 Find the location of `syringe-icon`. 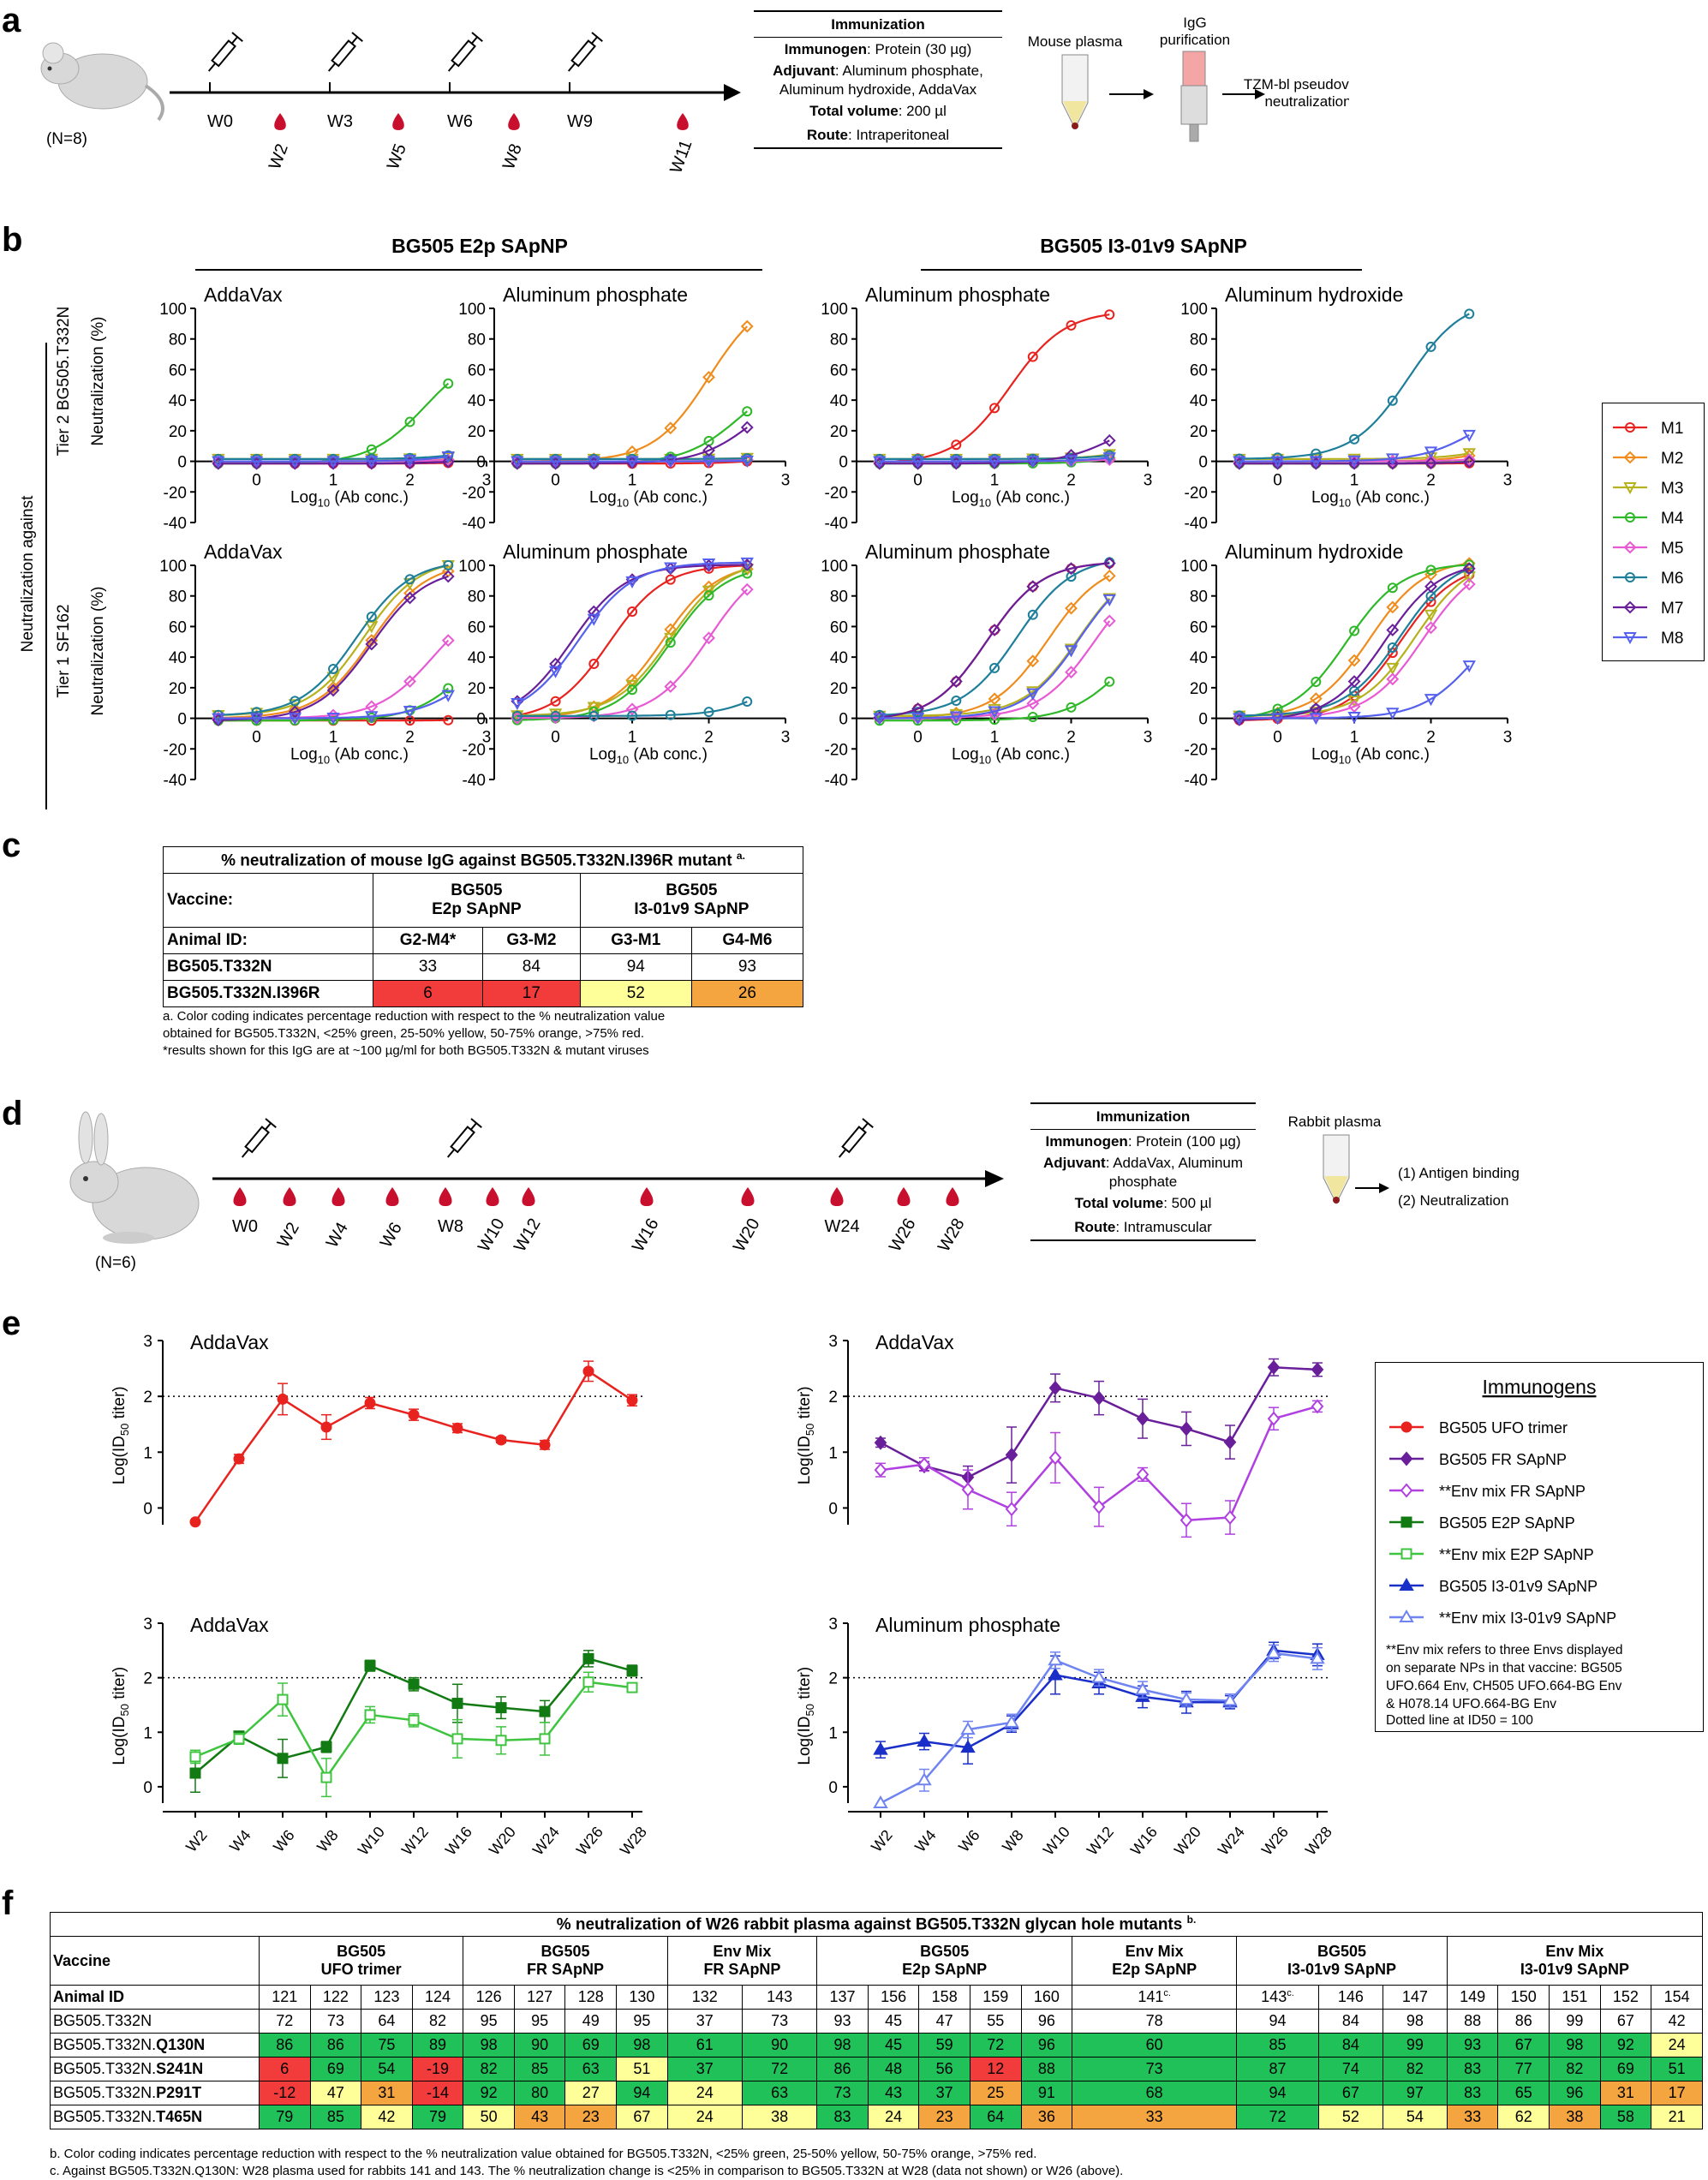

syringe-icon is located at coordinates (259, 1138).